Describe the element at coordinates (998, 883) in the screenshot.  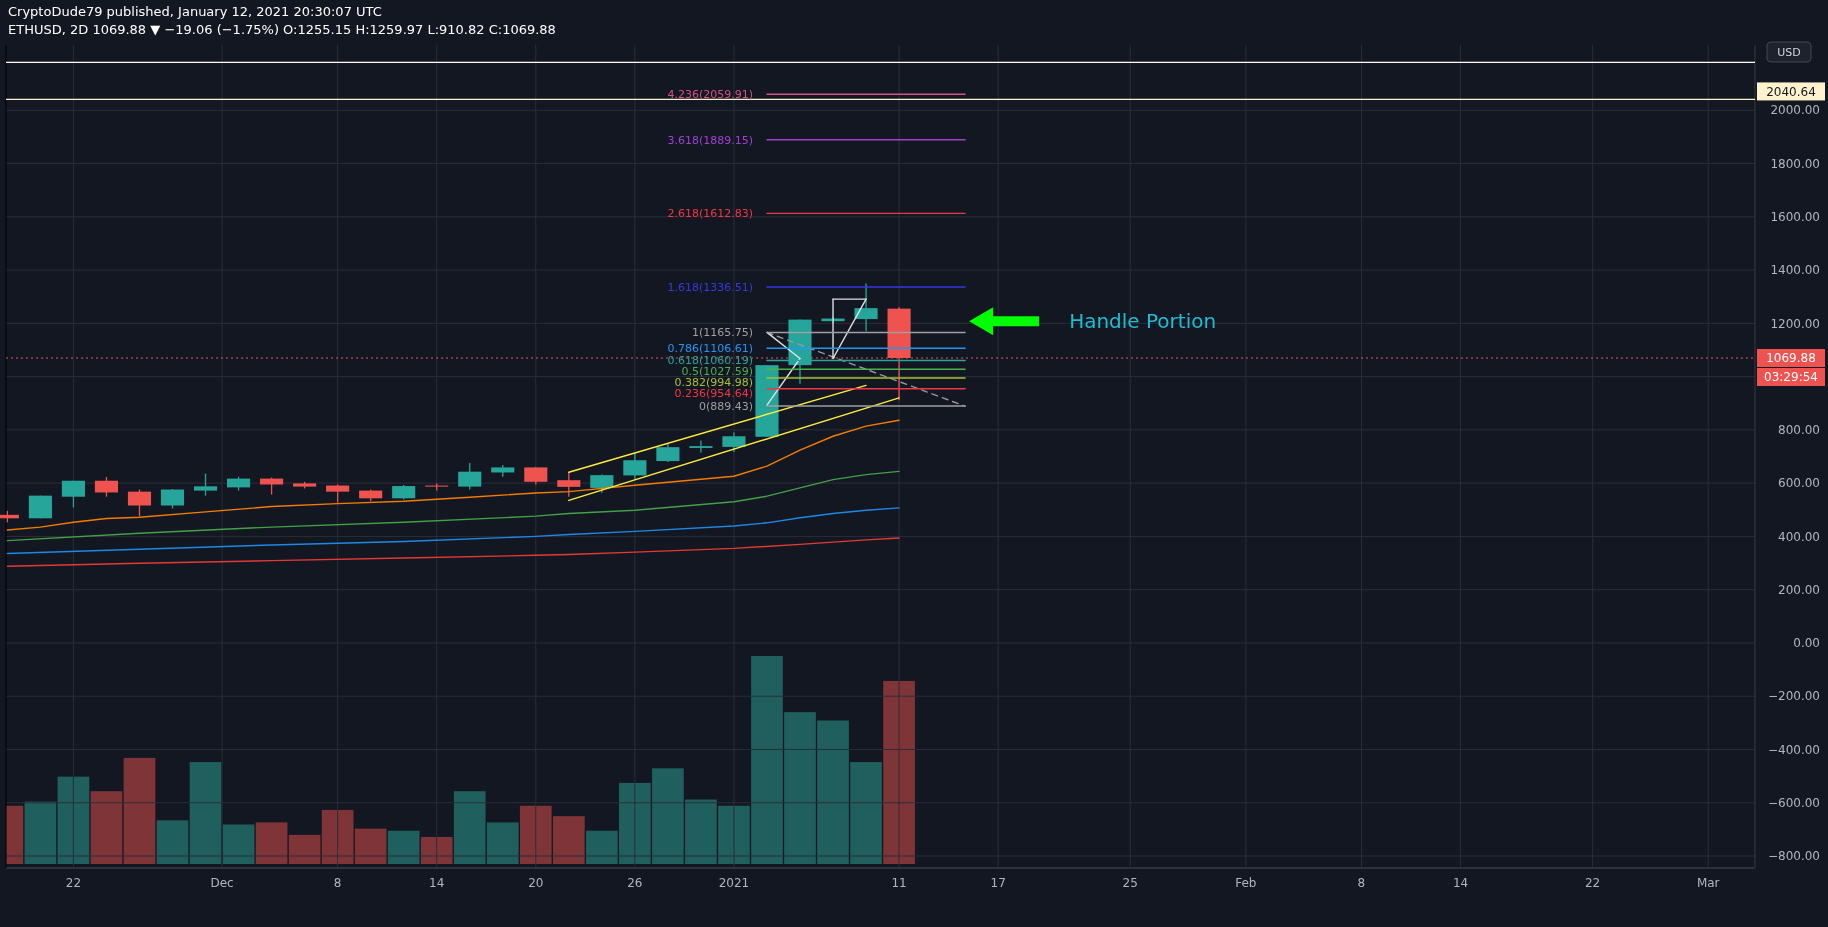
I see `x-tick-label: 17` at that location.